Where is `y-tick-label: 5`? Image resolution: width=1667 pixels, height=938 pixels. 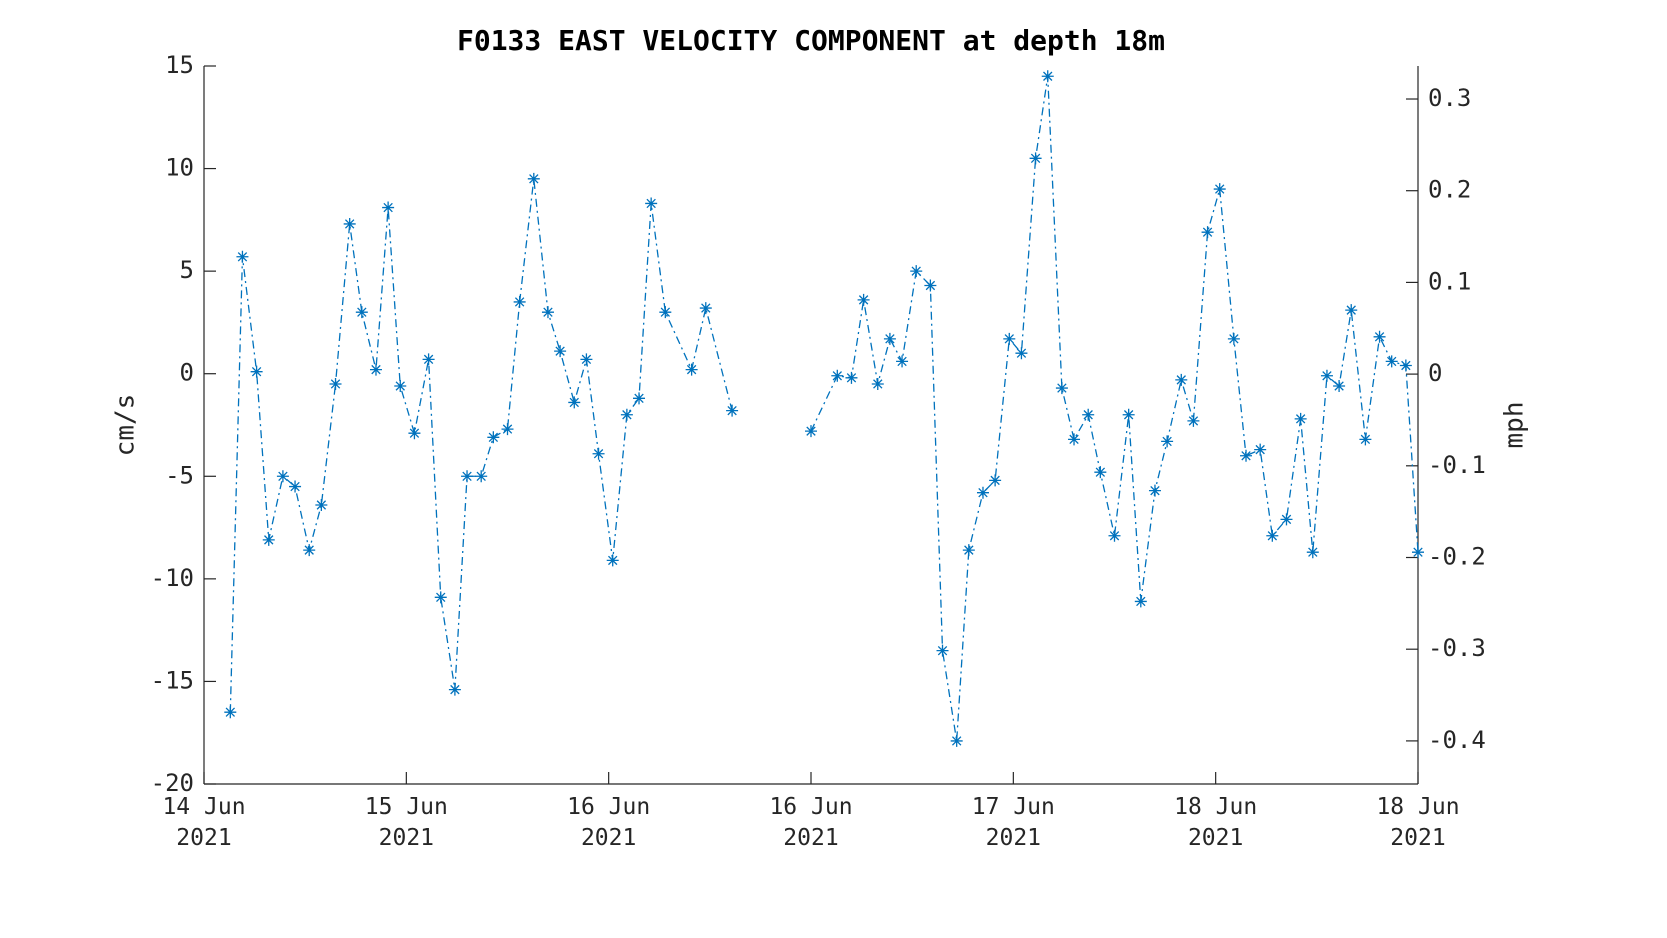
y-tick-label: 5 is located at coordinates (187, 270).